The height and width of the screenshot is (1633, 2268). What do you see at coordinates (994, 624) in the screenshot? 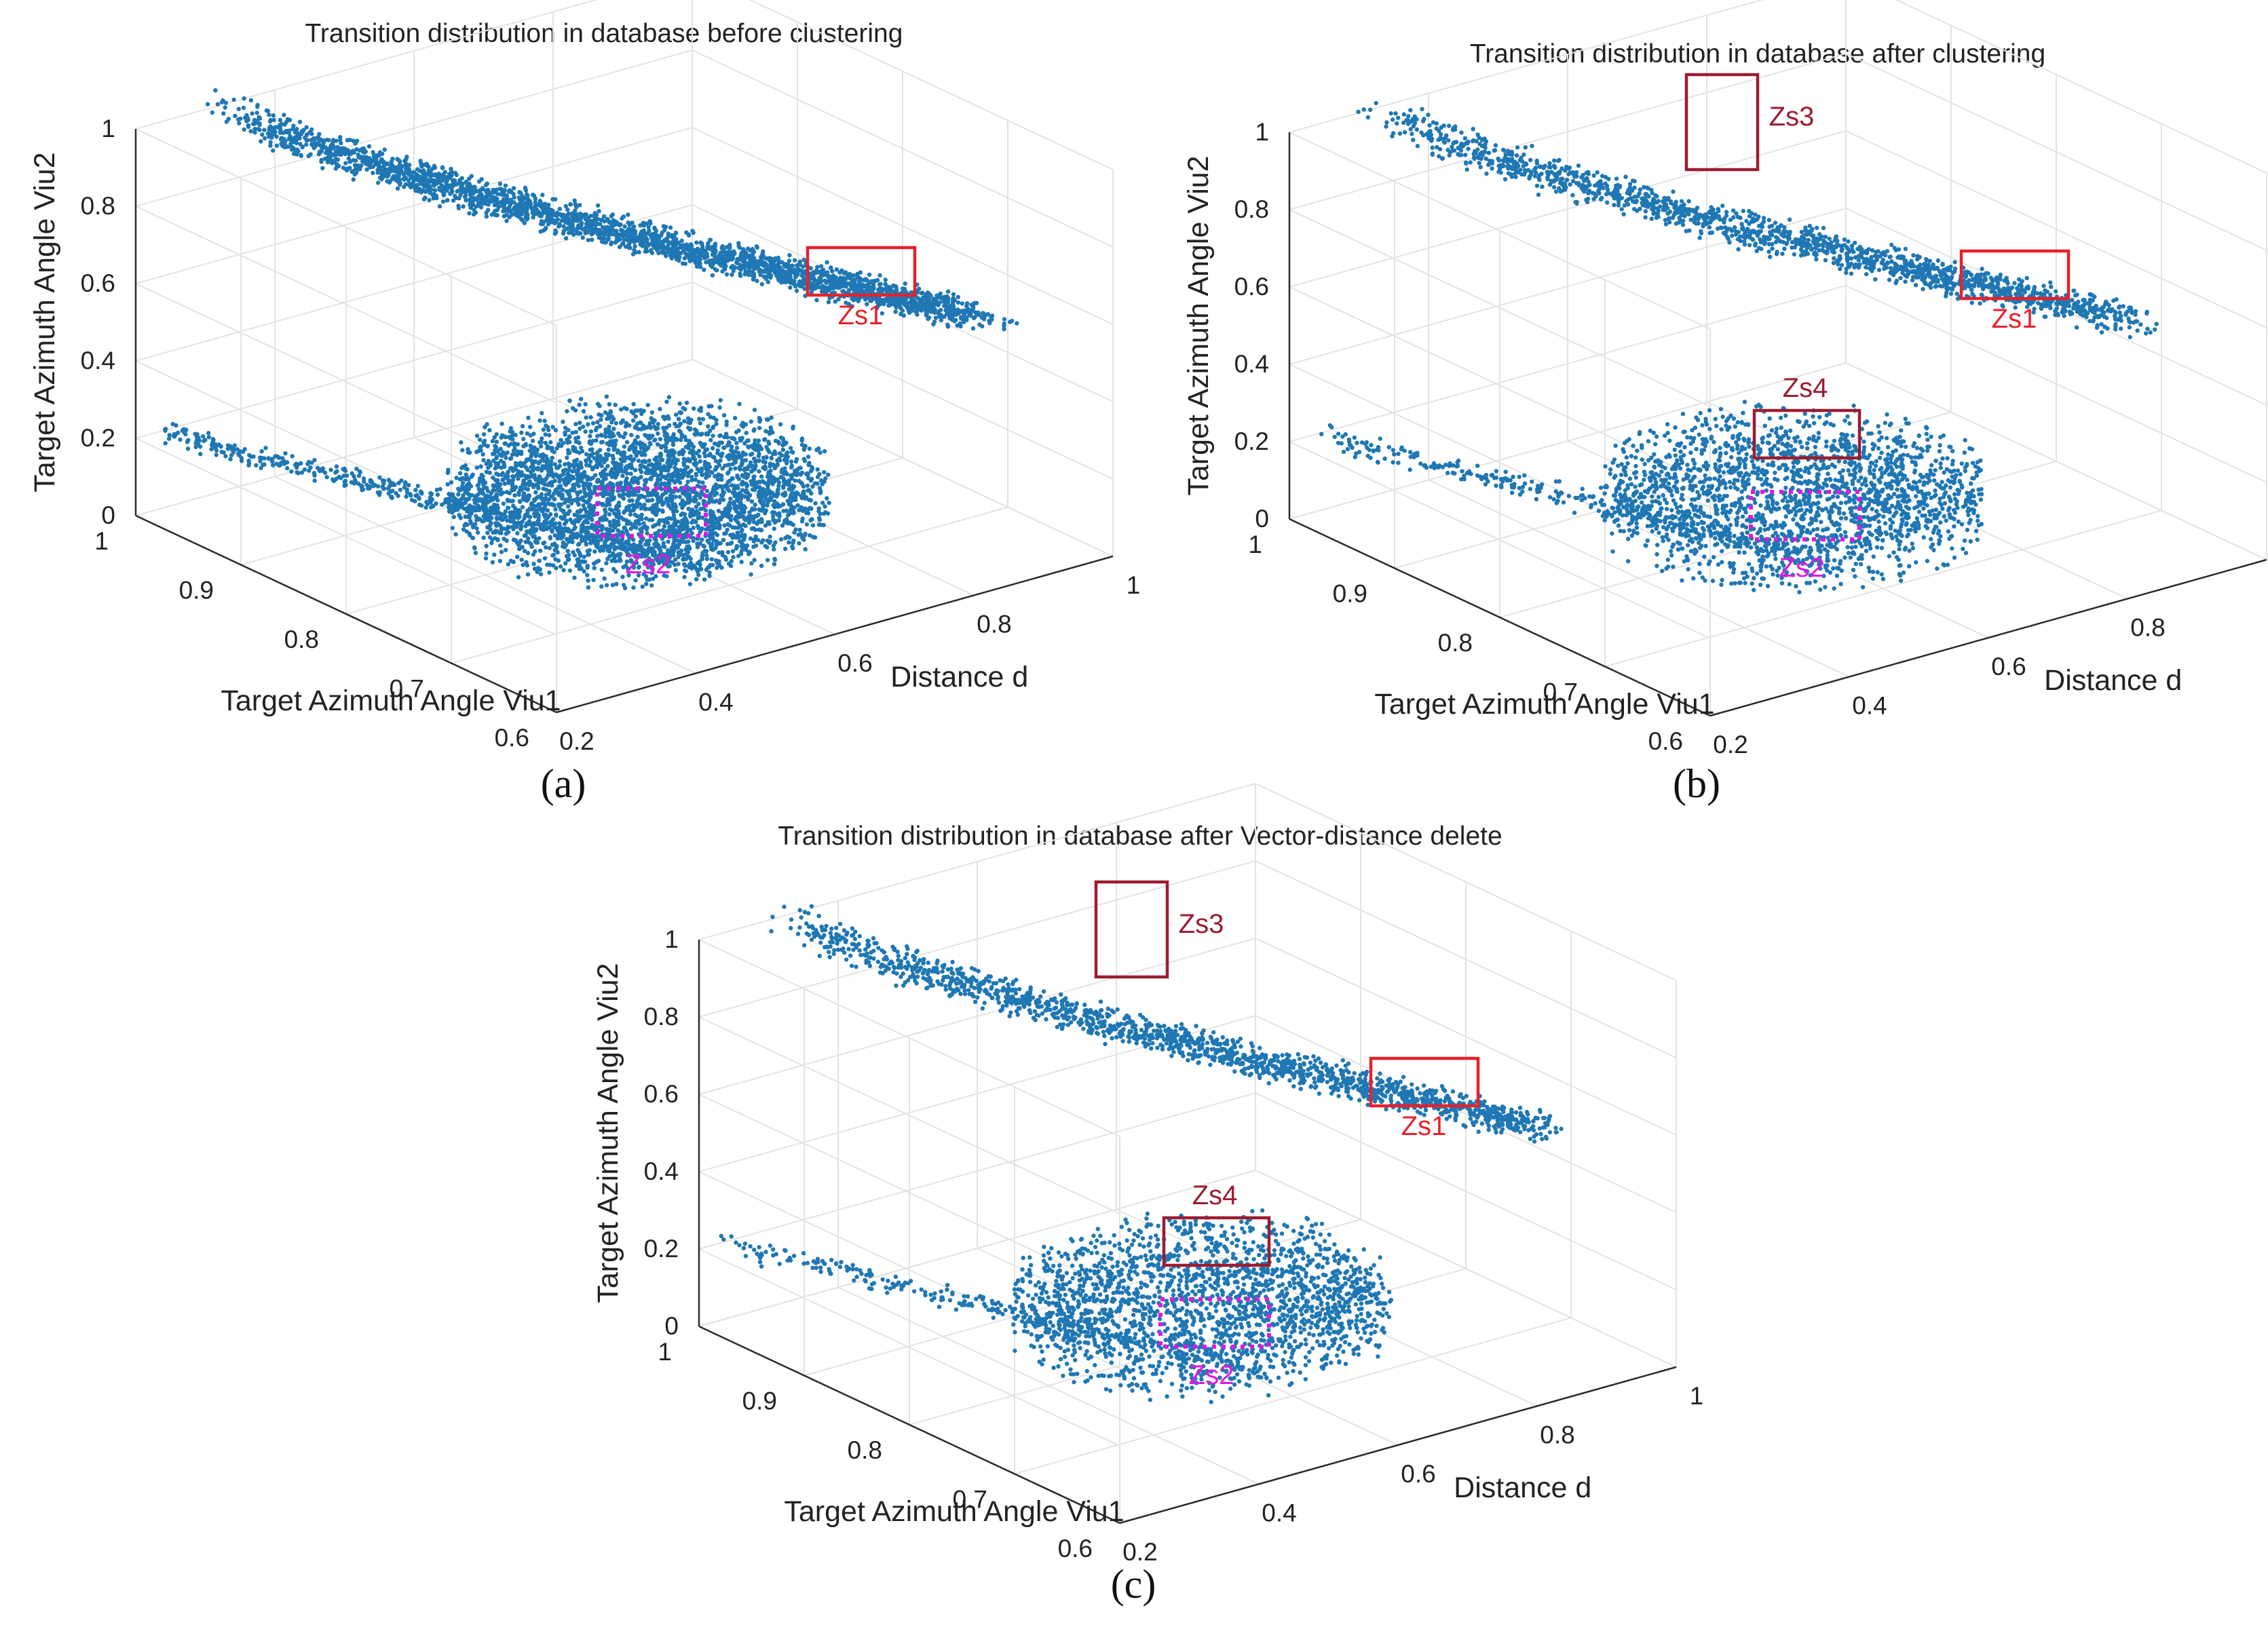
I see `x-tick-label: 0.8` at bounding box center [994, 624].